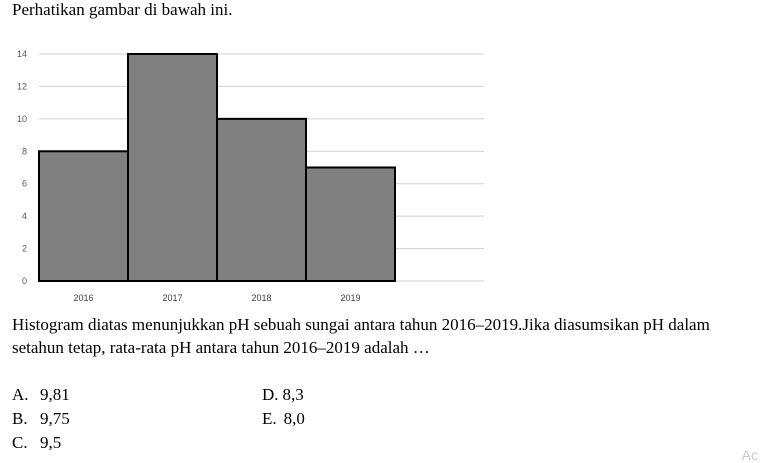  I want to click on option-value: 9,75, so click(55, 418).